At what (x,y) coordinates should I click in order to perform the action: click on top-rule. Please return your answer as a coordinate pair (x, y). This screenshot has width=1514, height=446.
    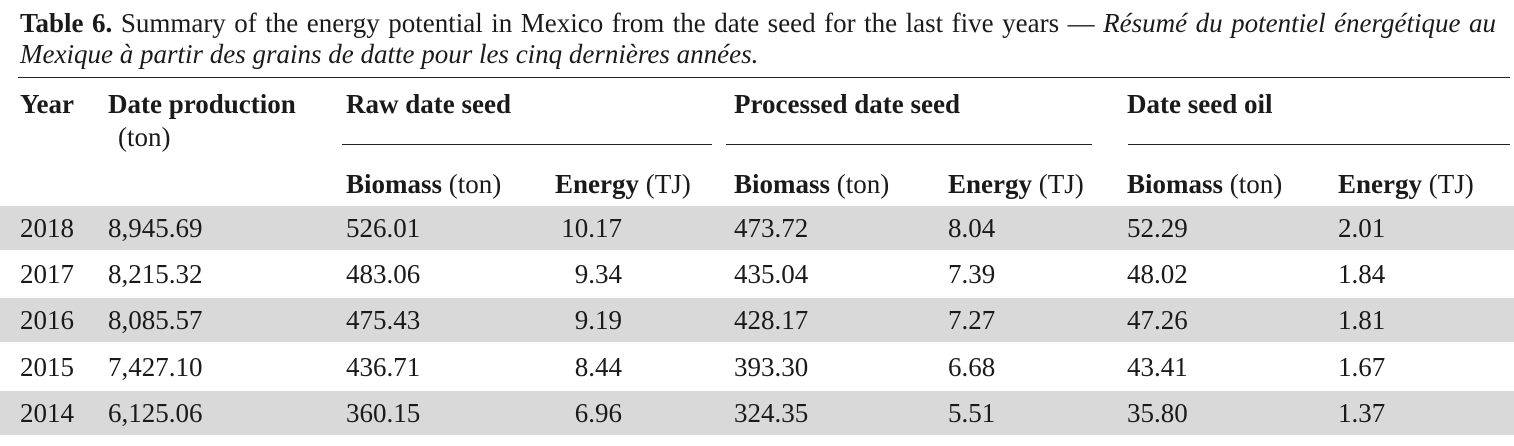
    Looking at the image, I should click on (764, 77).